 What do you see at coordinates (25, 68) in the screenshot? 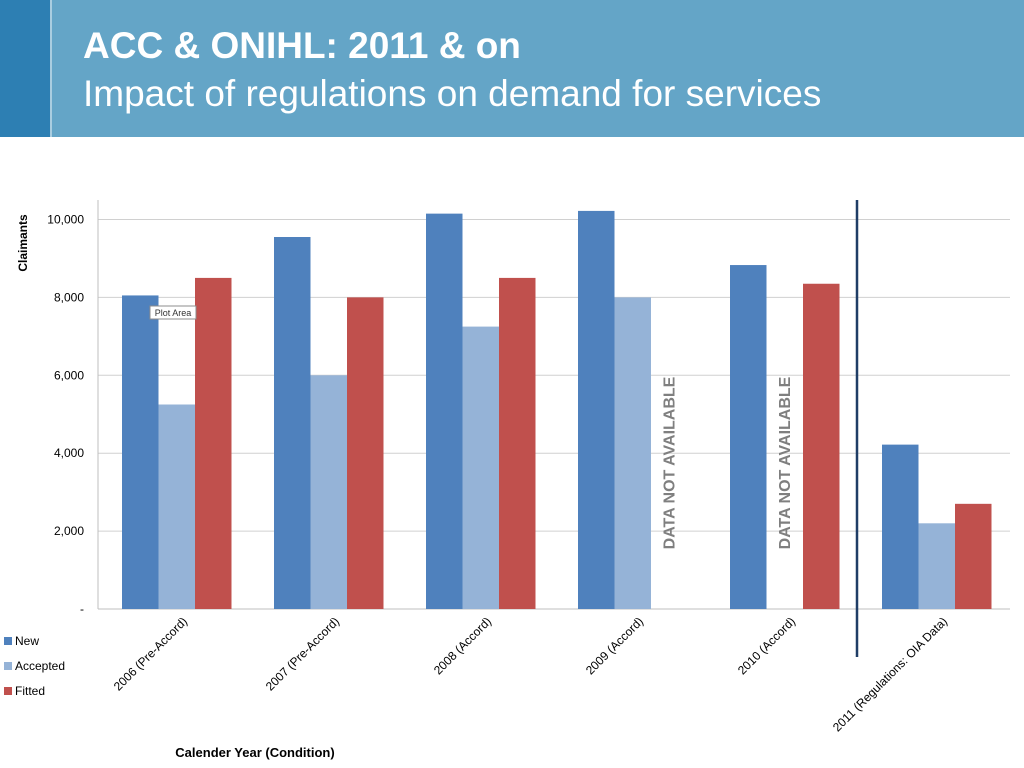
I see `header-accent-bar` at bounding box center [25, 68].